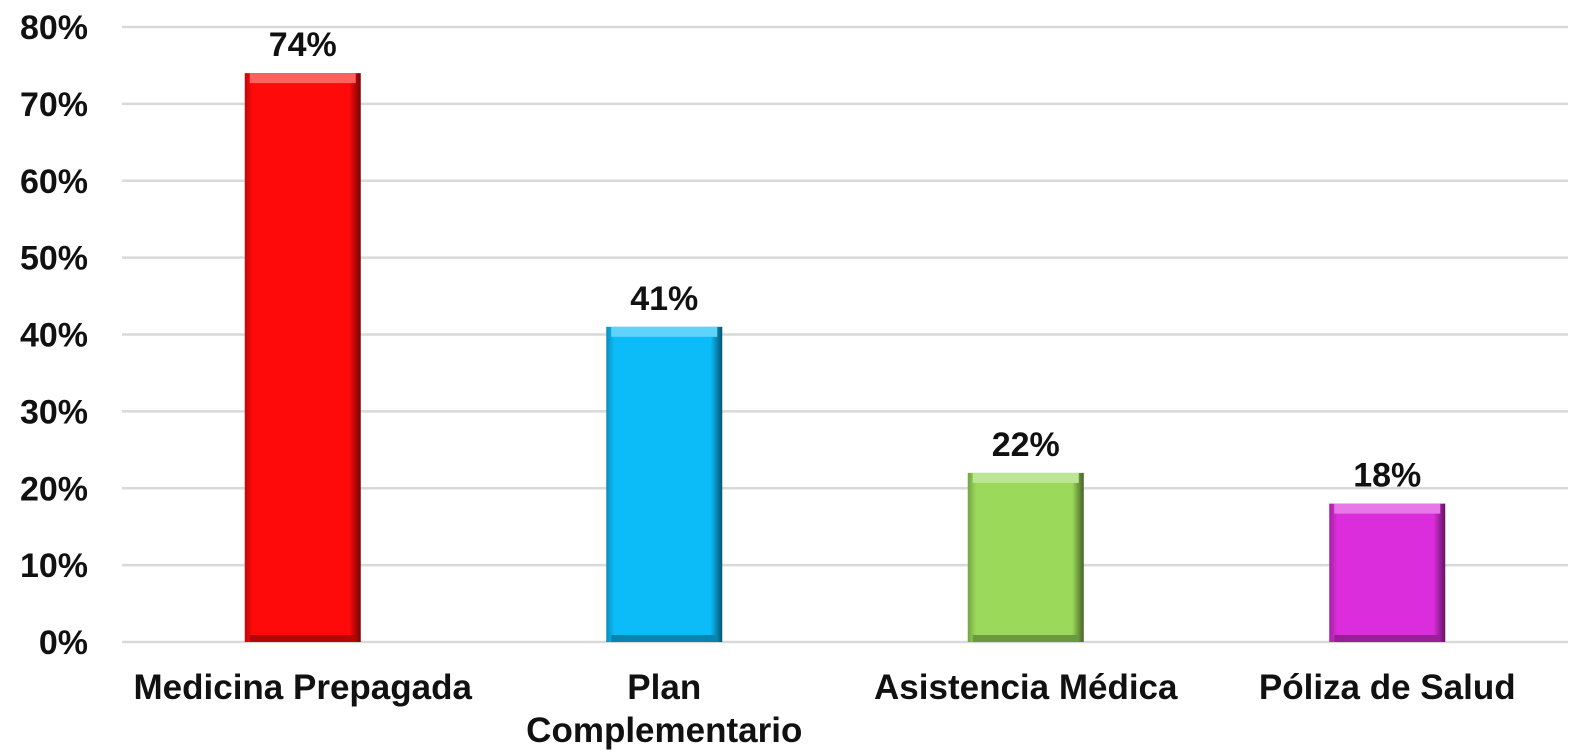  I want to click on y-tick-label: 70%, so click(54, 105).